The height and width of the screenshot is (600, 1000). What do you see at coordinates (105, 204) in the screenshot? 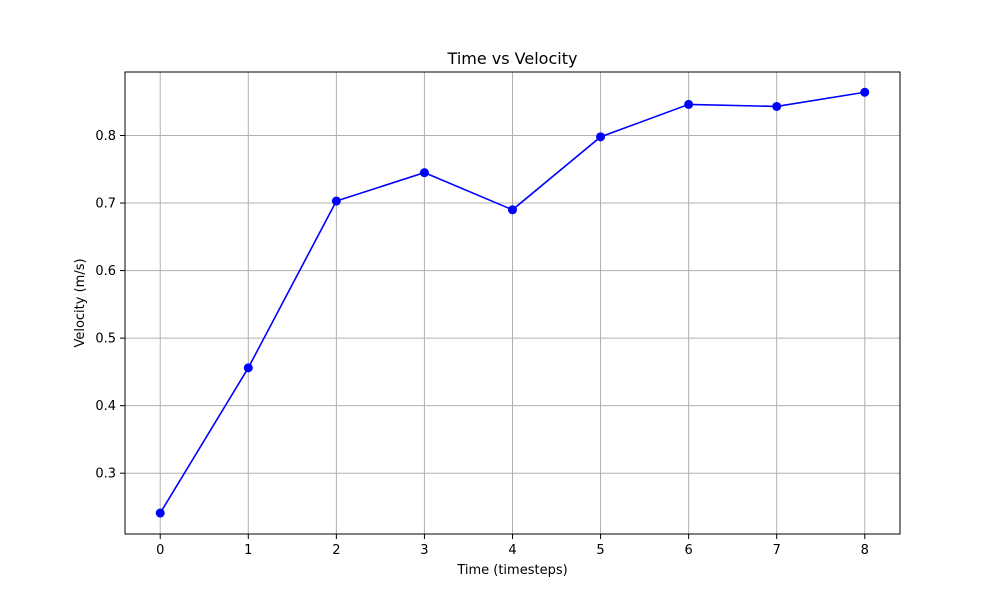
I see `y-tick-label: 0.7` at bounding box center [105, 204].